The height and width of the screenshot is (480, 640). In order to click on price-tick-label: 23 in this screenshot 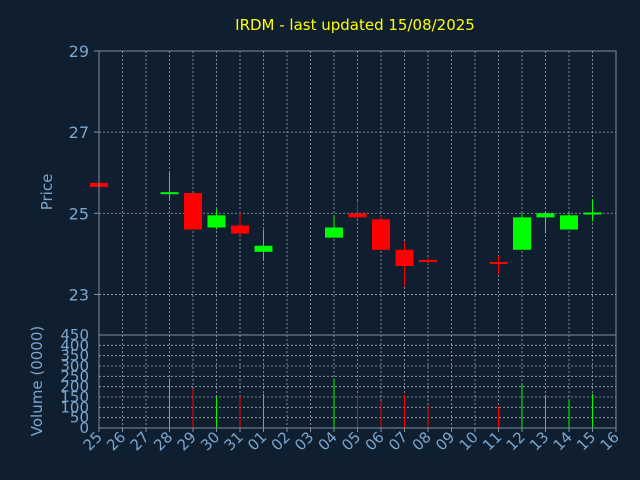, I will do `click(79, 294)`.